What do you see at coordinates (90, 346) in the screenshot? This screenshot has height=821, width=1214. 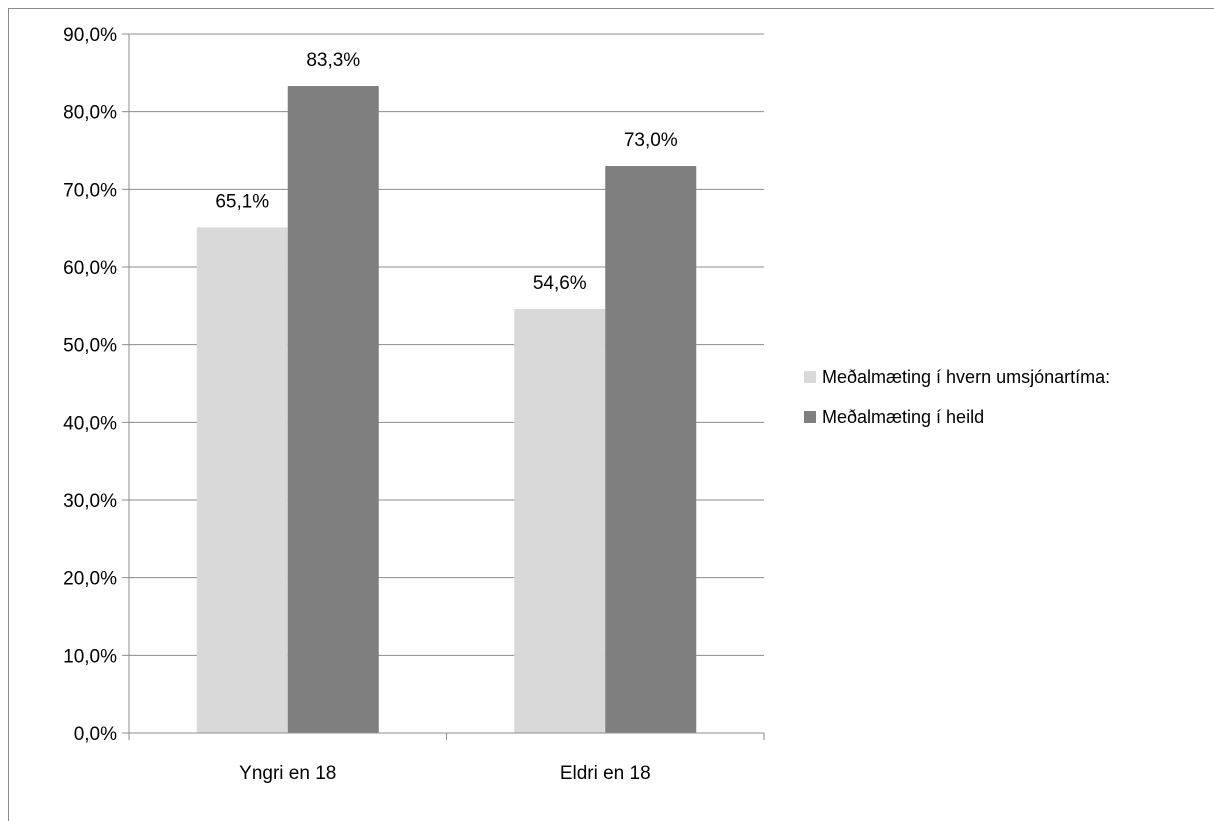 I see `y-tick-label: 50,0%` at bounding box center [90, 346].